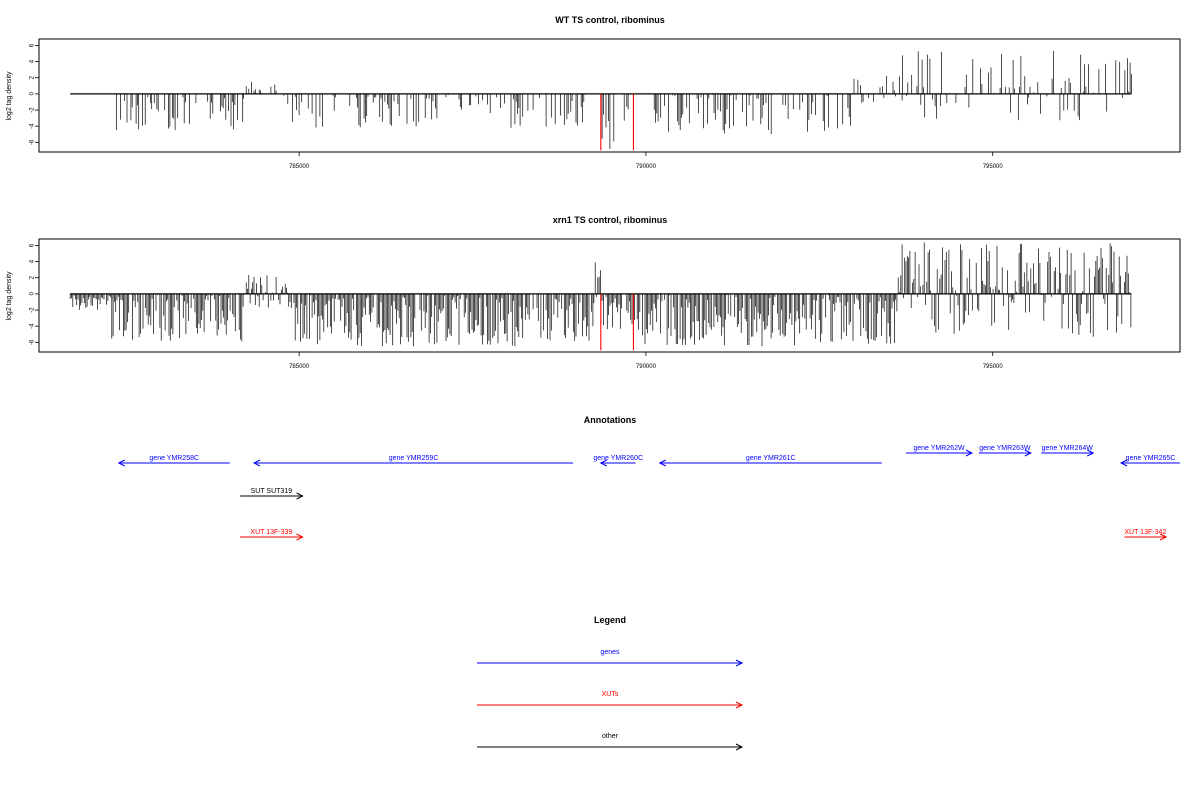 Image resolution: width=1200 pixels, height=800 pixels. I want to click on wt-signal-bars, so click(601, 100).